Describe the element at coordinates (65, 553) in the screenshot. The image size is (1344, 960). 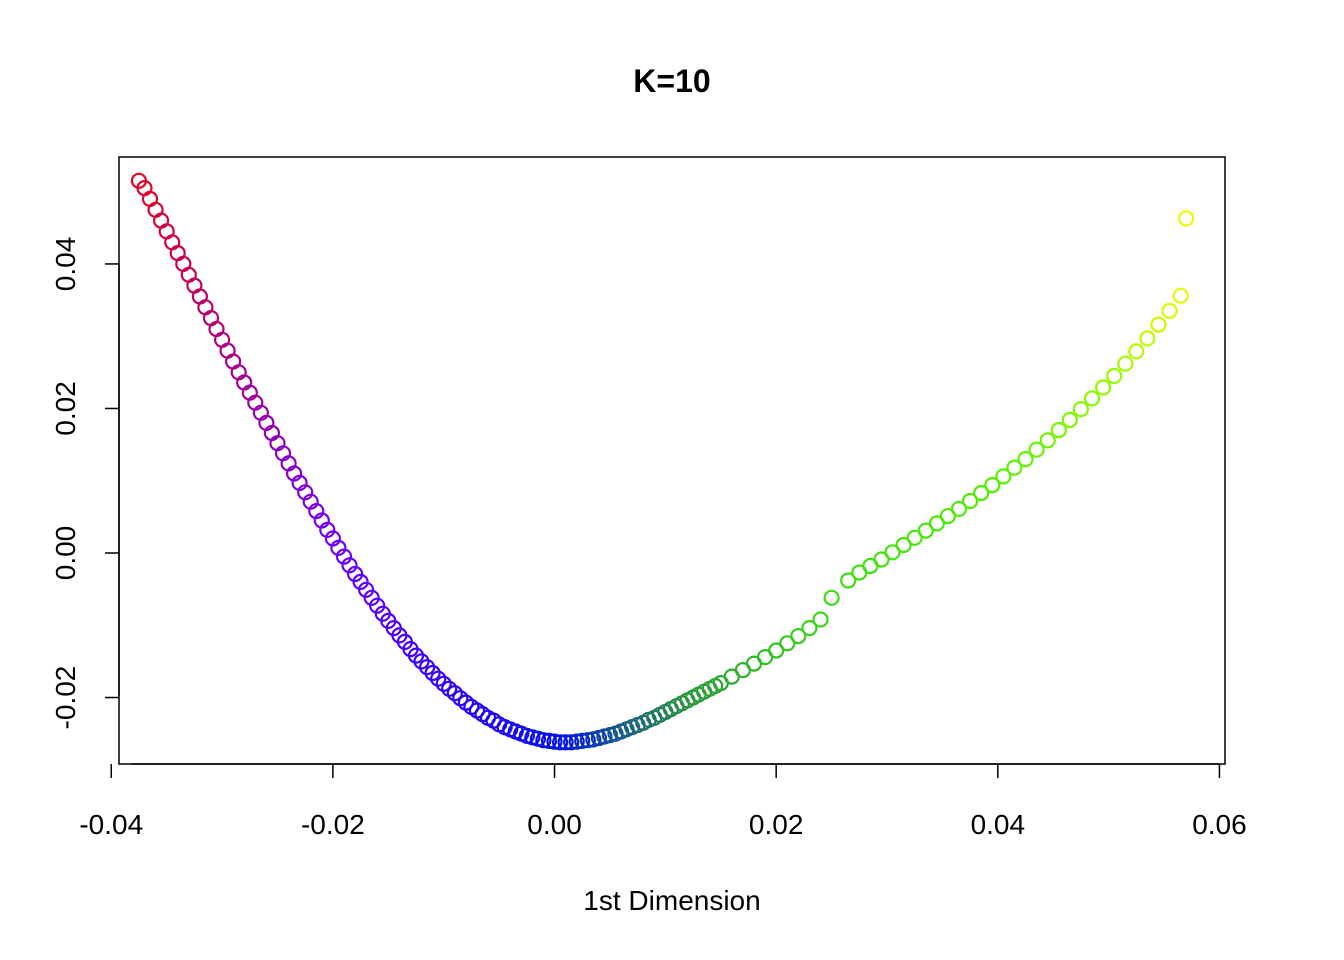
I see `y-tick-label: 0.00` at that location.